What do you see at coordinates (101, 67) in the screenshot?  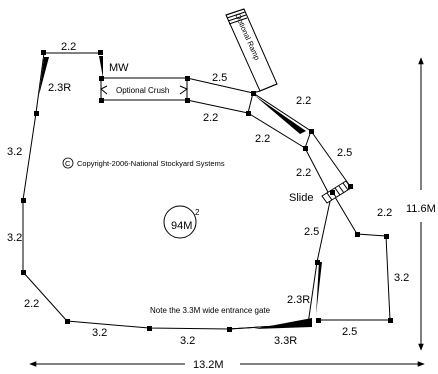 I see `mw-wedge` at bounding box center [101, 67].